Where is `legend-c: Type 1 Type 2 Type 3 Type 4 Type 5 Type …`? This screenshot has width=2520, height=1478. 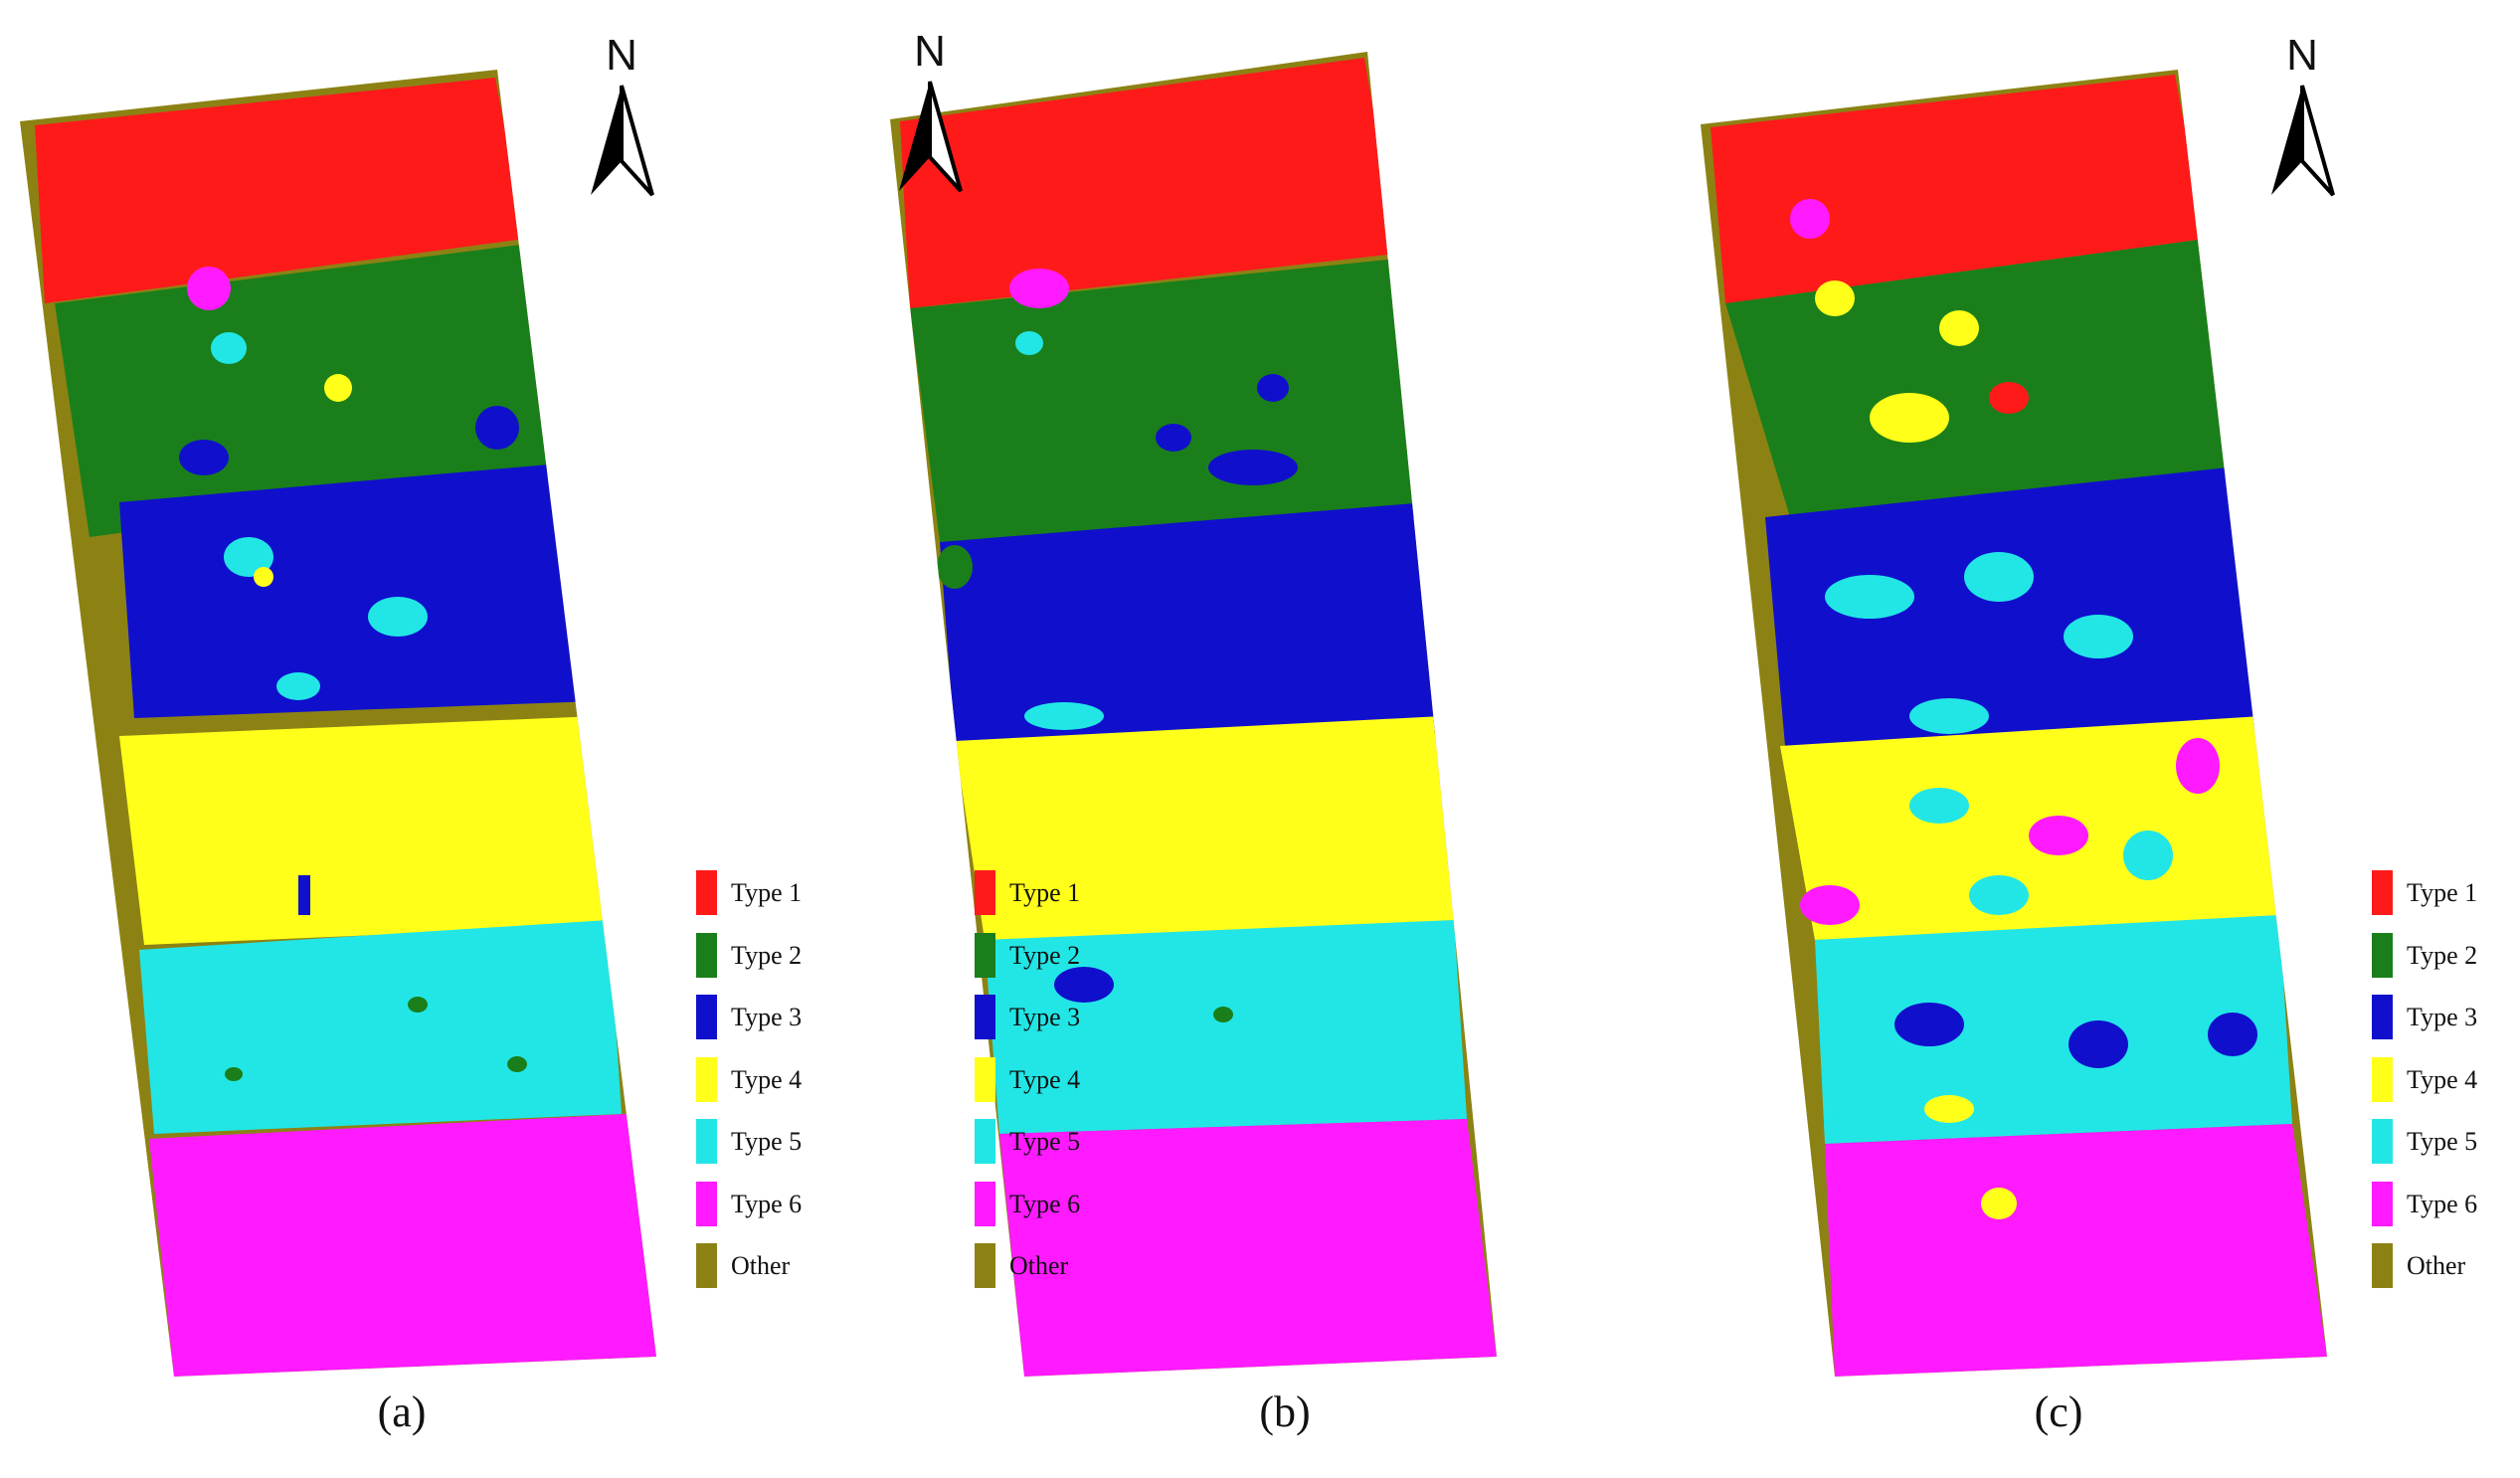
legend-c: Type 1 Type 2 Type 3 Type 4 Type 5 Type … is located at coordinates (2446, 1091).